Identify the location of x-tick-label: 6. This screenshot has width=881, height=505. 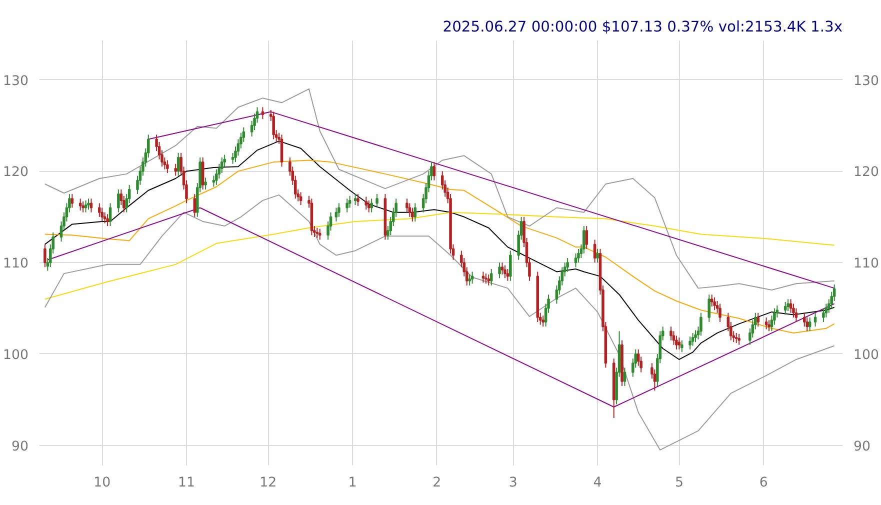
(763, 483).